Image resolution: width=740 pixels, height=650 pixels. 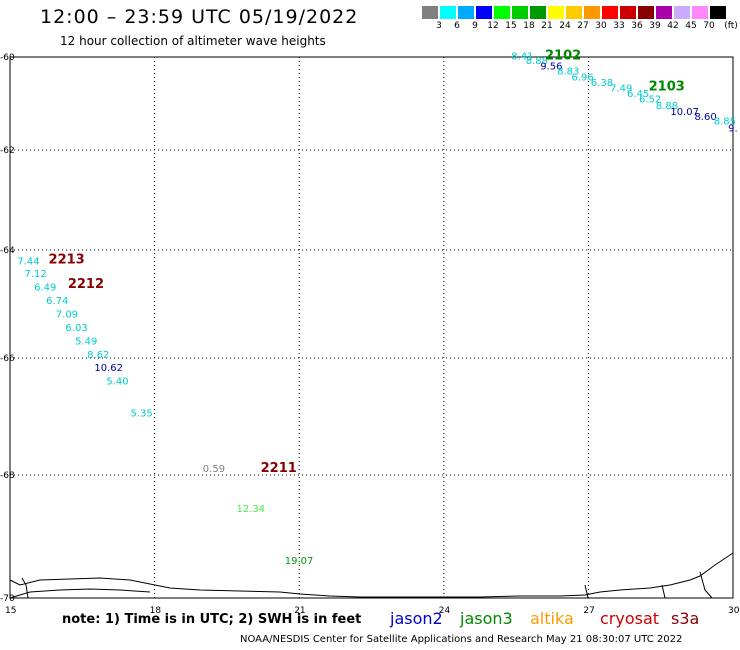 I want to click on legend-label: 39, so click(x=655, y=26).